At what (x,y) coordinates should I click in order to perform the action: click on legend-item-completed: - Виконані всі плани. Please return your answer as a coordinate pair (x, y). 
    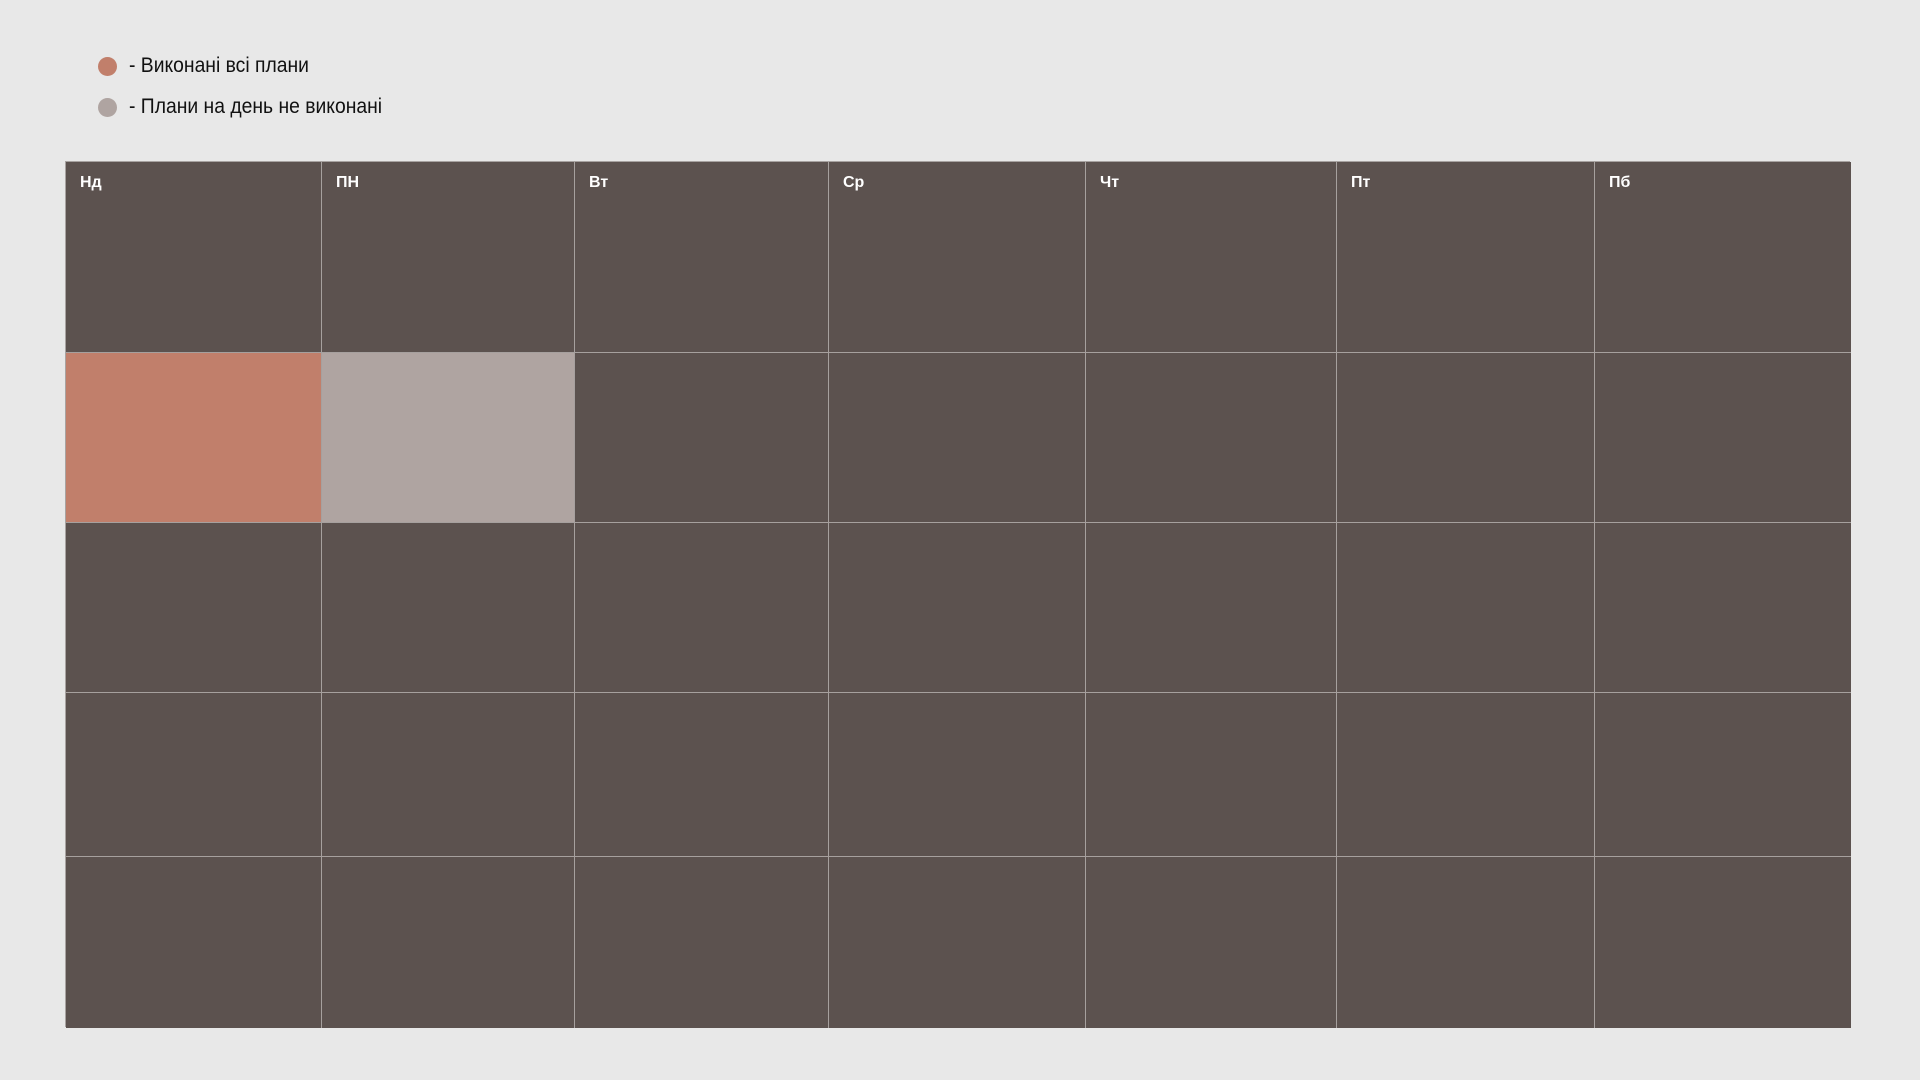
    Looking at the image, I should click on (251, 66).